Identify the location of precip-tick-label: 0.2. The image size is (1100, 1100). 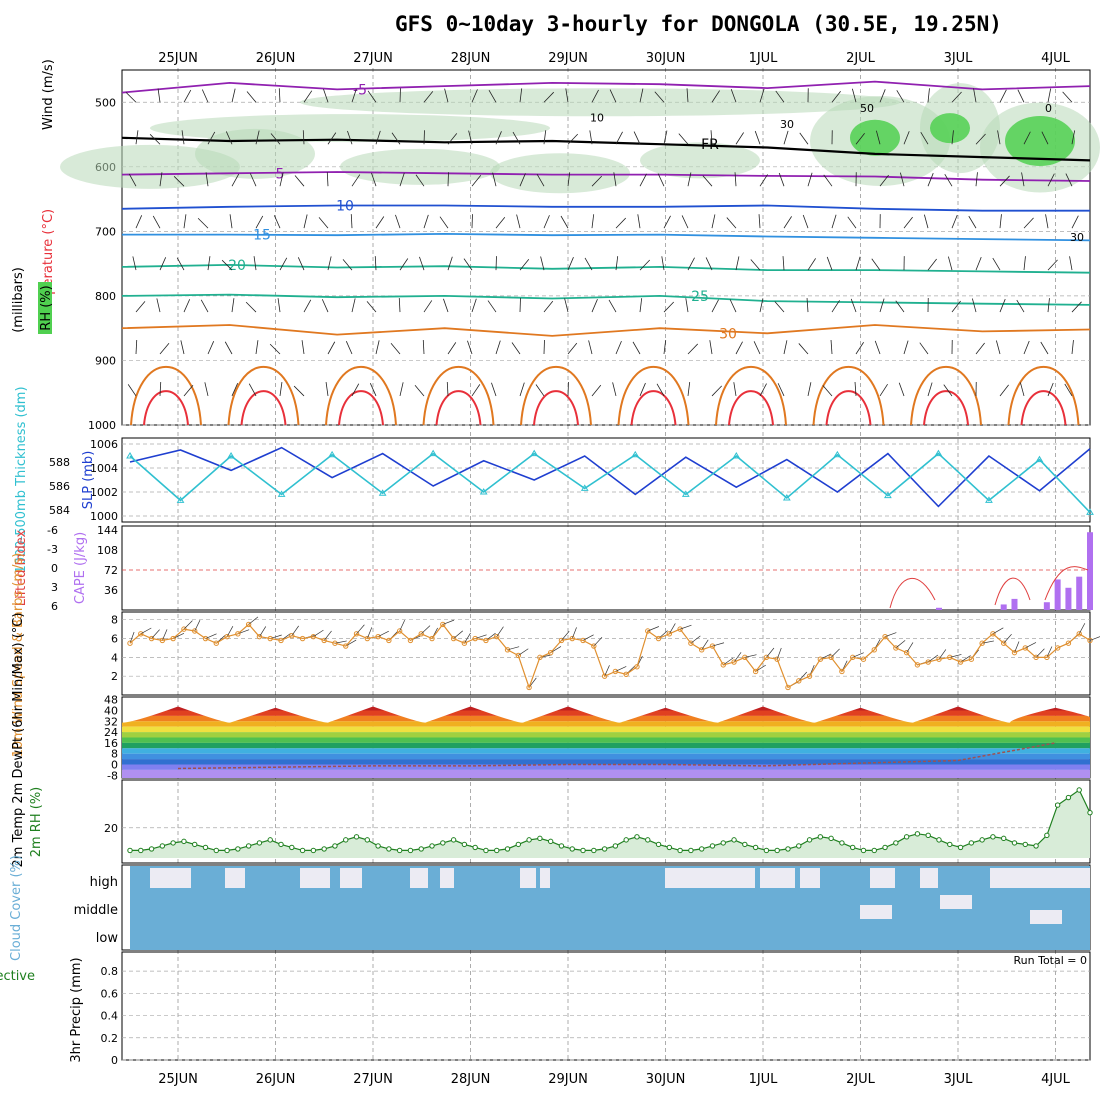
(110, 1038).